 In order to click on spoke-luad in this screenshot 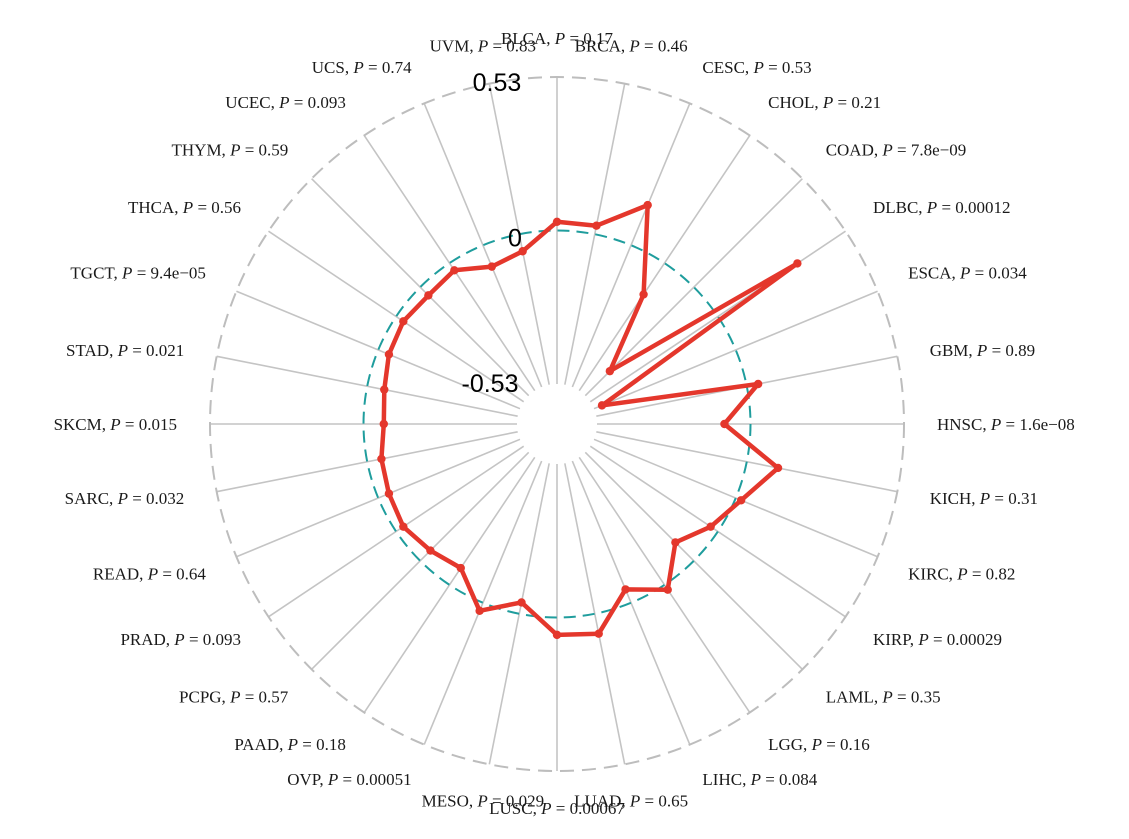, I will do `click(595, 614)`.